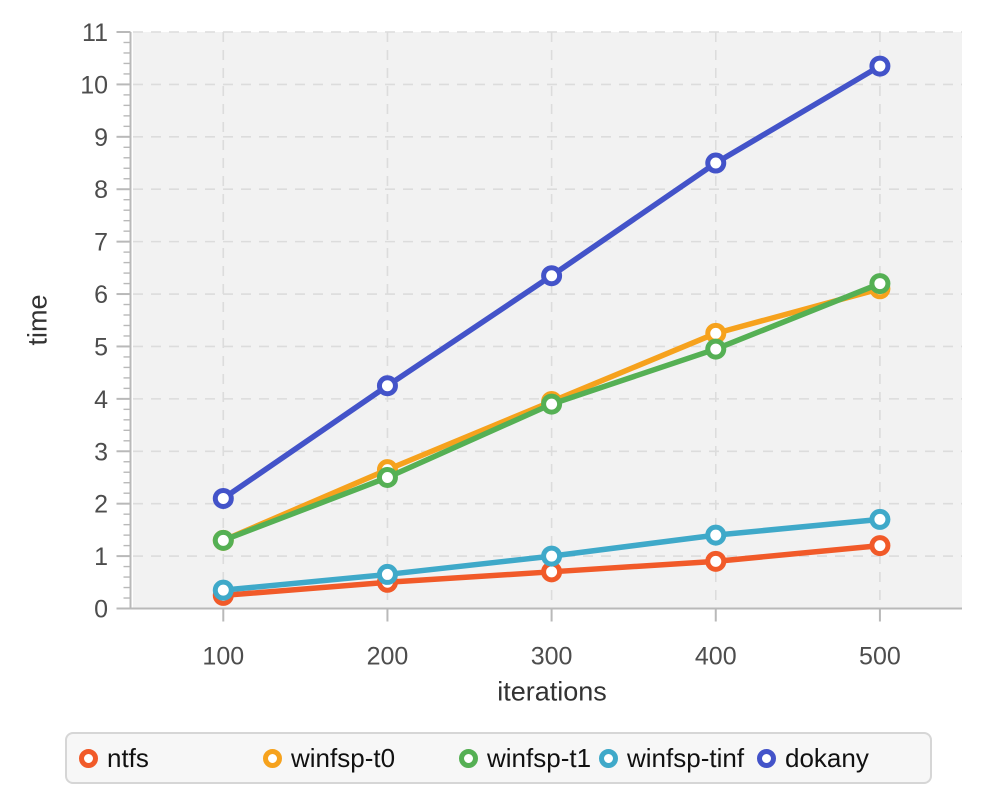 Image resolution: width=1000 pixels, height=800 pixels. I want to click on legend-label: winfsp-tinf, so click(686, 757).